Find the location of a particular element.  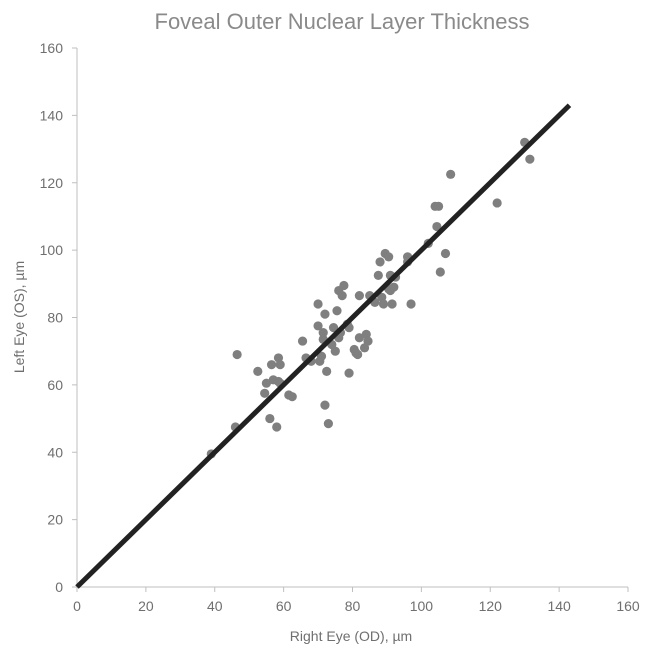

y-tick-label: 0 is located at coordinates (59, 587).